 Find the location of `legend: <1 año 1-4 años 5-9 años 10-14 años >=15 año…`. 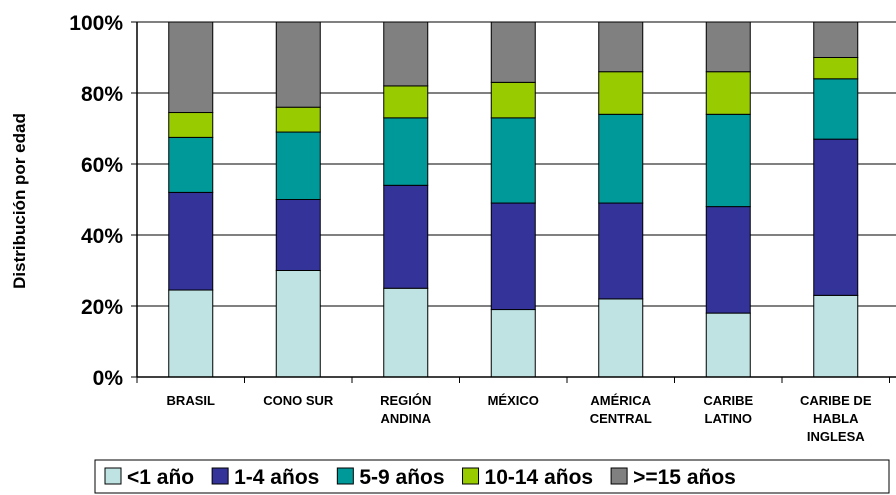

legend: <1 año 1-4 años 5-9 años 10-14 años >=15 año… is located at coordinates (492, 476).